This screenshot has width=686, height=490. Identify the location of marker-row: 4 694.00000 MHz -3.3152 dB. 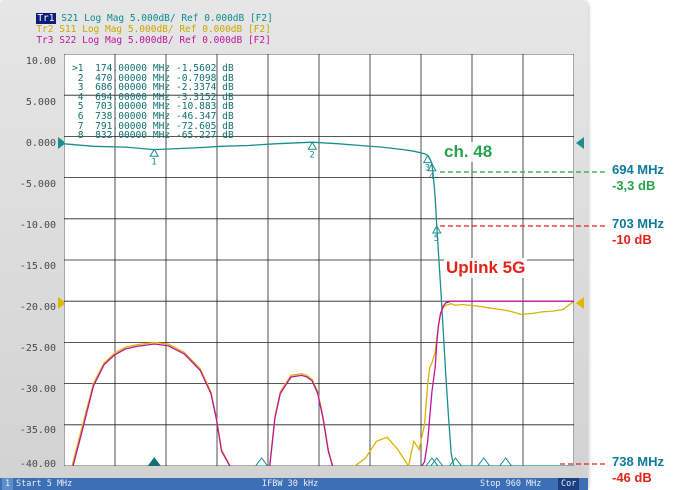
(153, 97).